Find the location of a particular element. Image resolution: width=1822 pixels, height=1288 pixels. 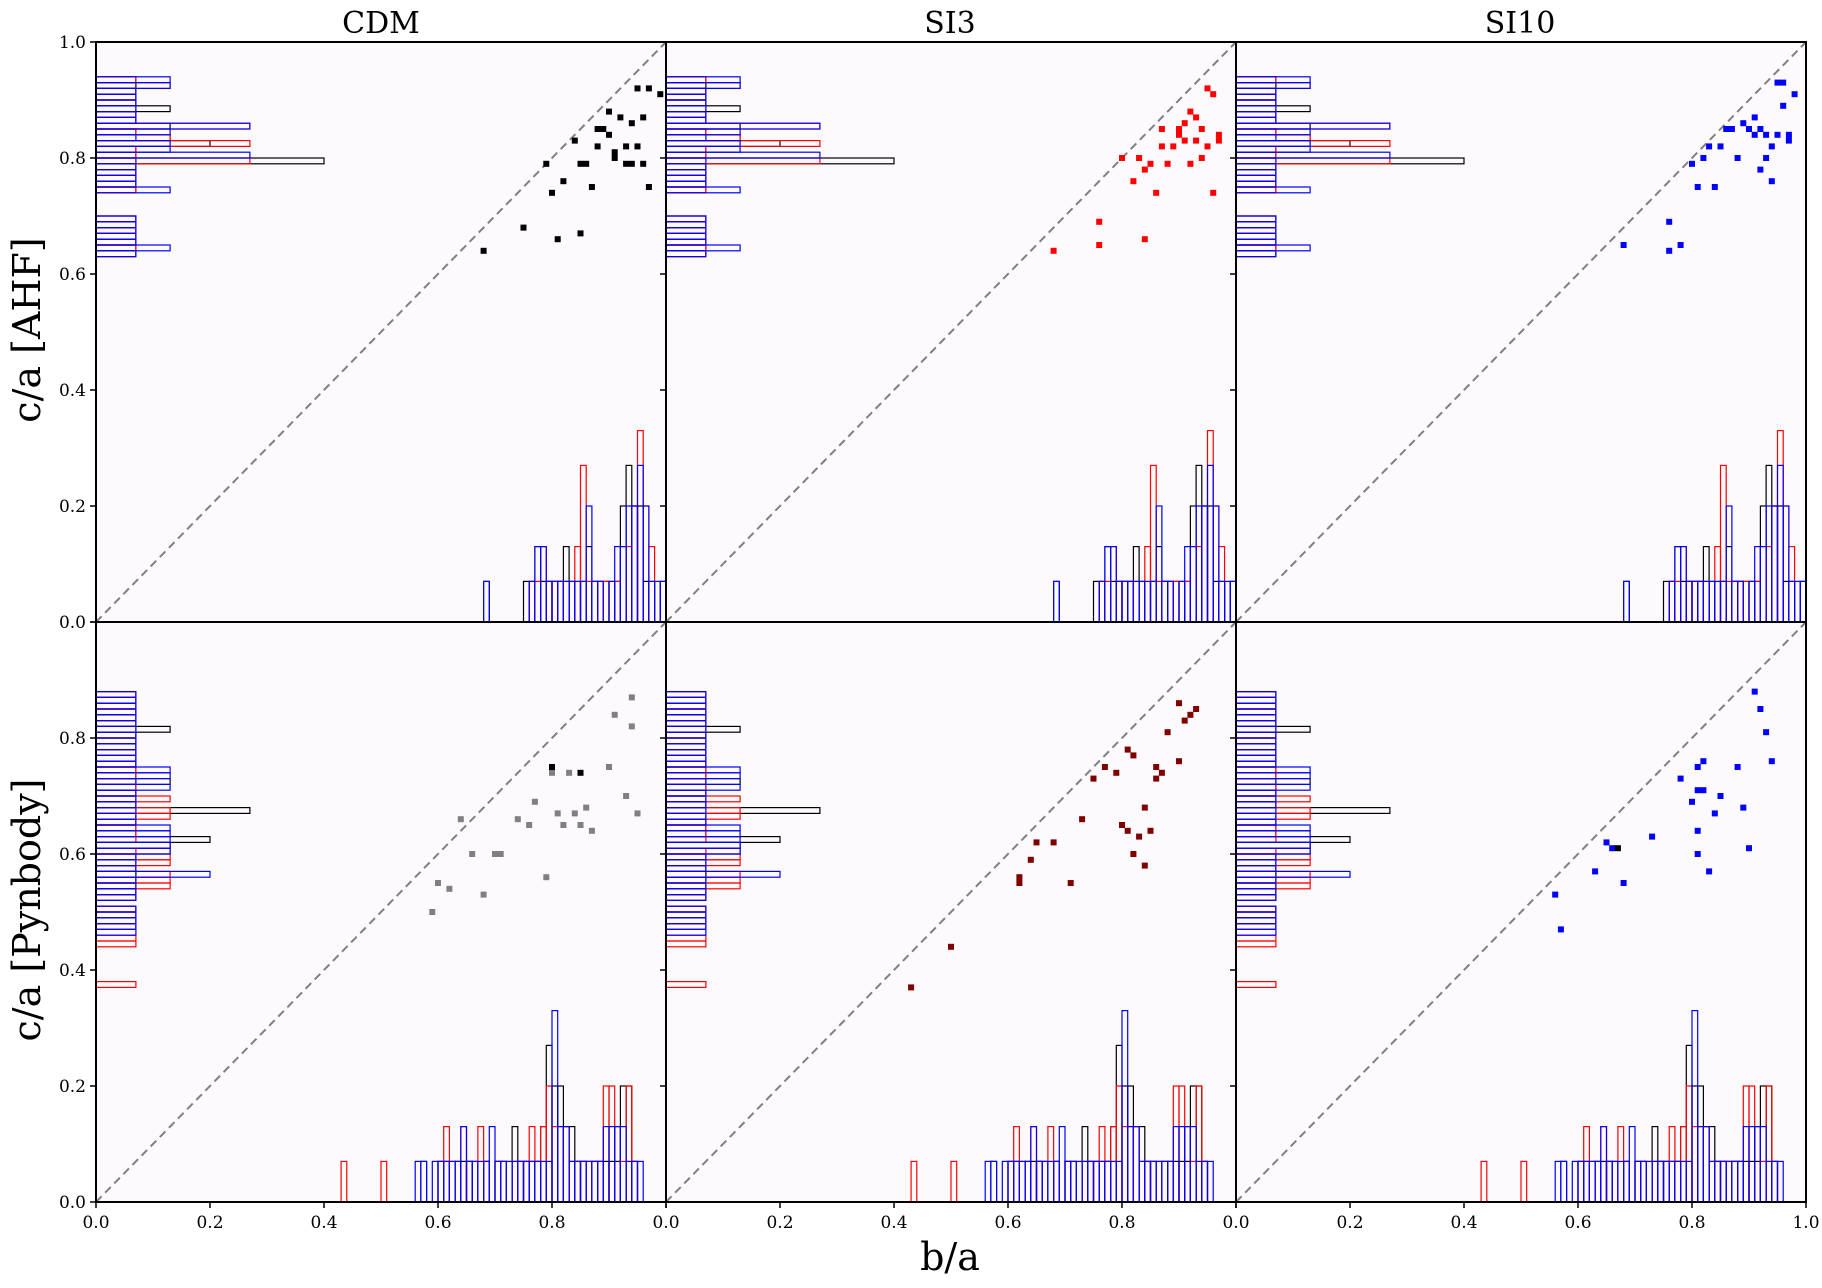

column-title-si3: SI3 is located at coordinates (950, 23).